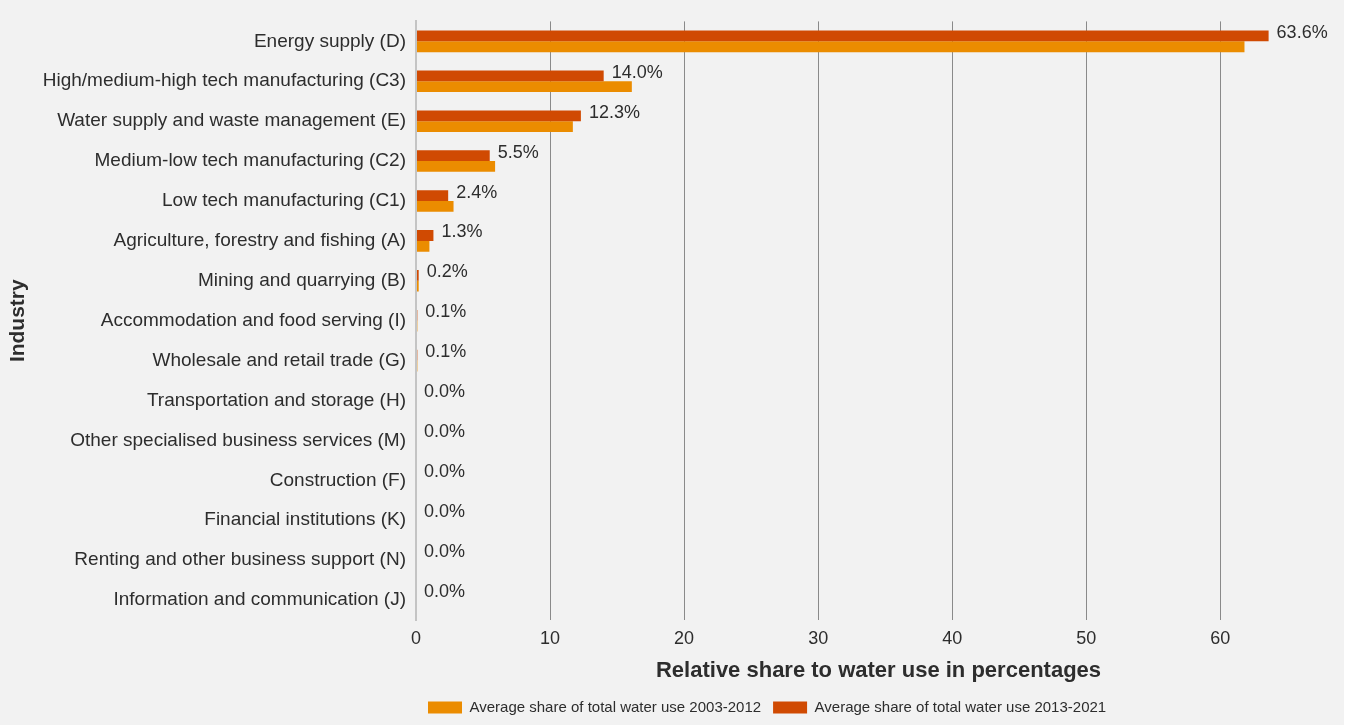 The width and height of the screenshot is (1357, 725). What do you see at coordinates (550, 637) in the screenshot?
I see `x-tick-label: 10` at bounding box center [550, 637].